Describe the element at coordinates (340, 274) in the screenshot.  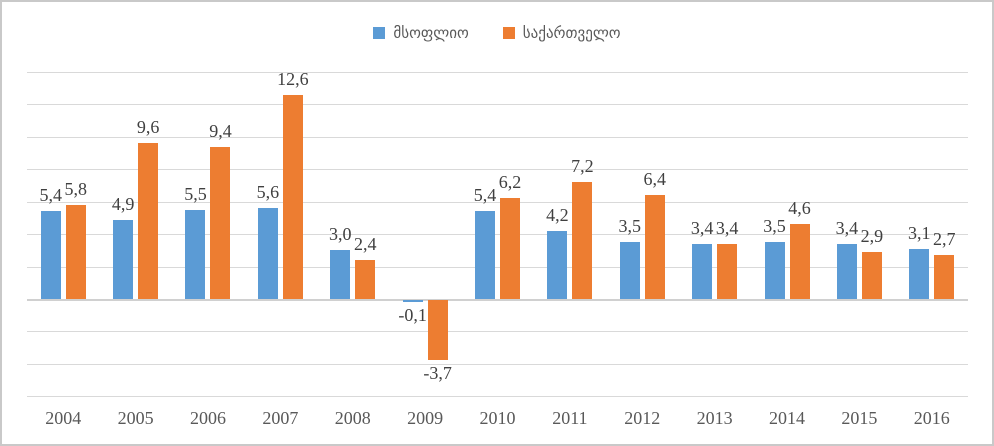
I see `bar-world-2008` at that location.